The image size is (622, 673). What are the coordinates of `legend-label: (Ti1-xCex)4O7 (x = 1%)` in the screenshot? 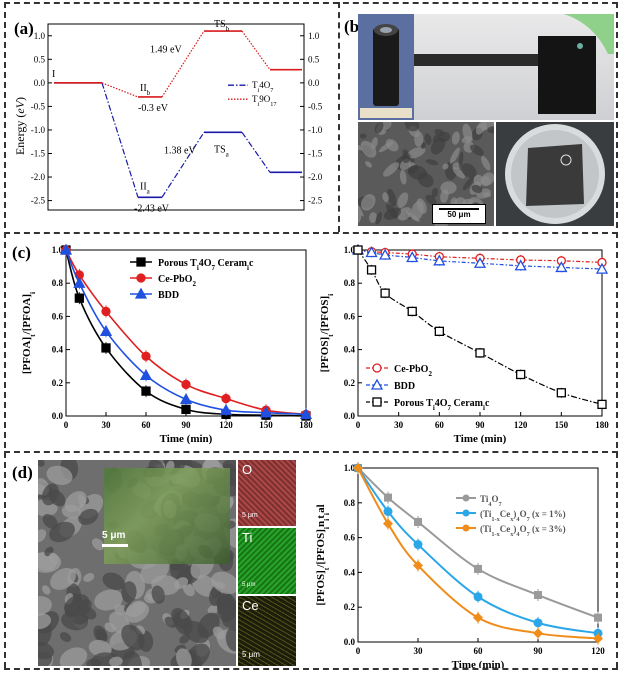 It's located at (523, 516).